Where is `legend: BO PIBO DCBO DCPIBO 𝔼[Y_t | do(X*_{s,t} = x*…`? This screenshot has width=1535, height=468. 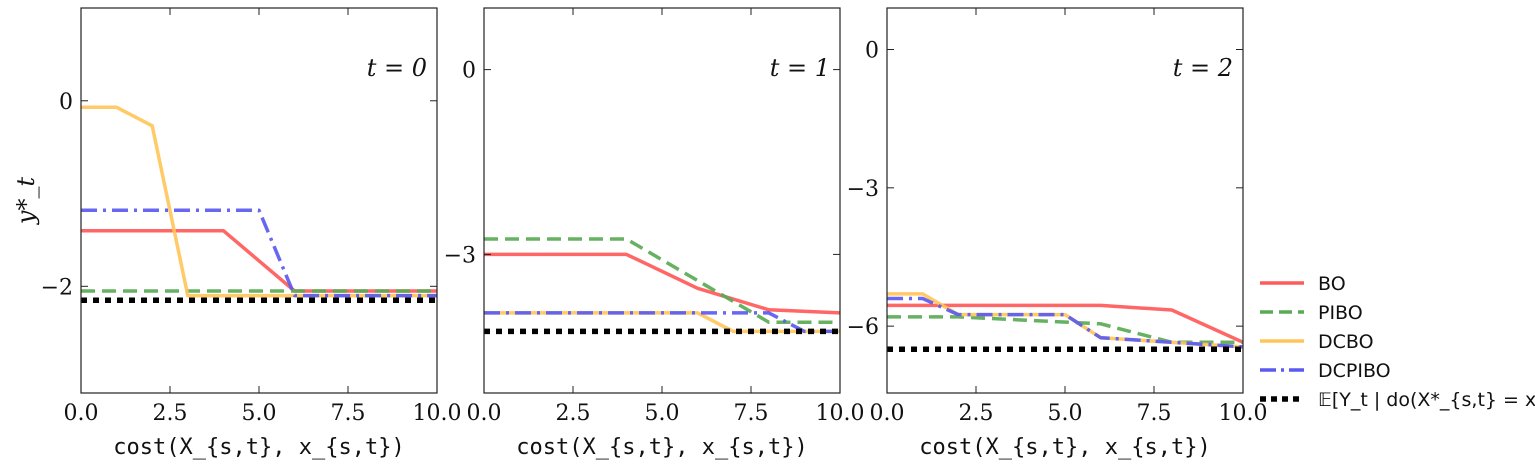
legend: BO PIBO DCBO DCPIBO 𝔼[Y_t | do(X*_{s,t} = x*… is located at coordinates (1397, 342).